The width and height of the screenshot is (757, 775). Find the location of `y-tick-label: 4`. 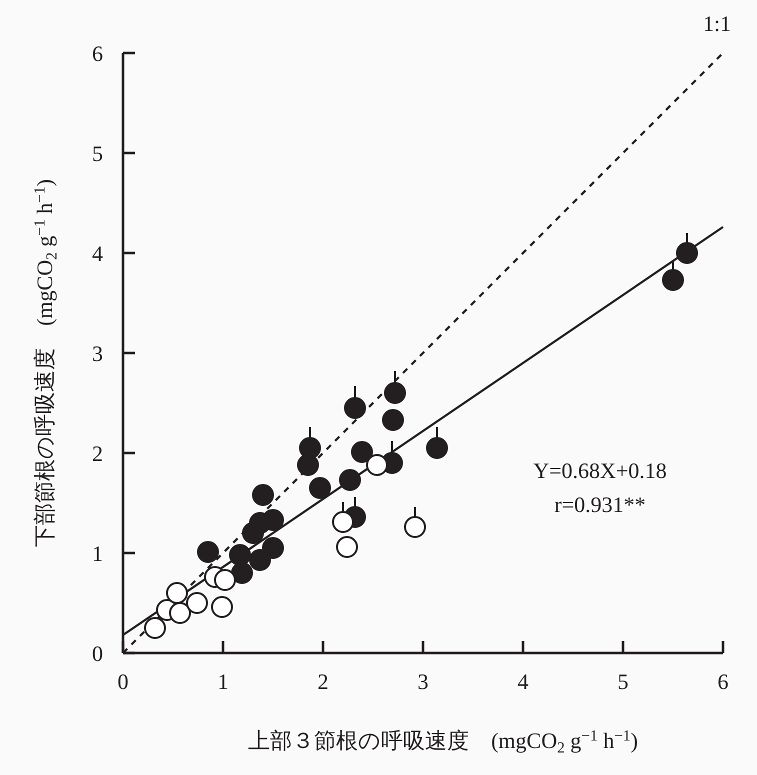

y-tick-label: 4 is located at coordinates (97, 253).